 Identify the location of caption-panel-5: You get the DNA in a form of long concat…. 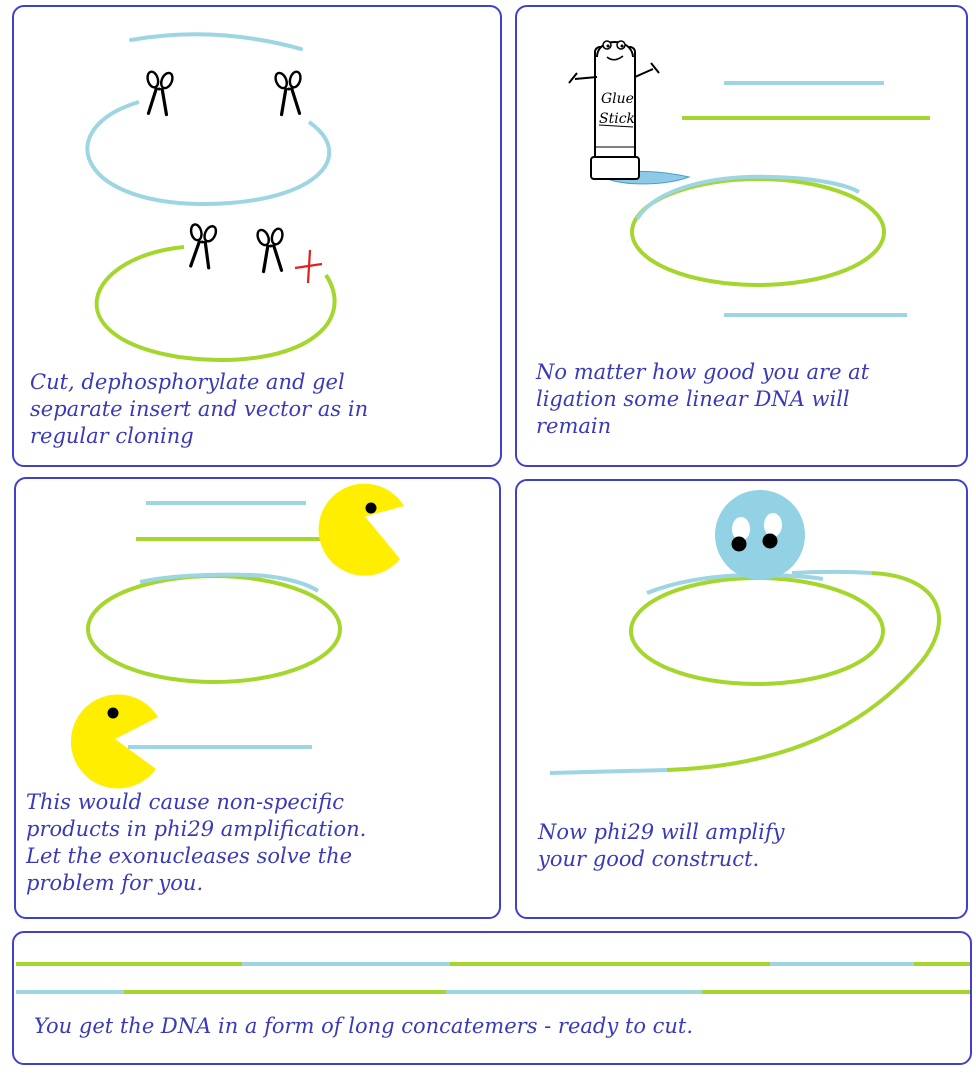
(364, 1026).